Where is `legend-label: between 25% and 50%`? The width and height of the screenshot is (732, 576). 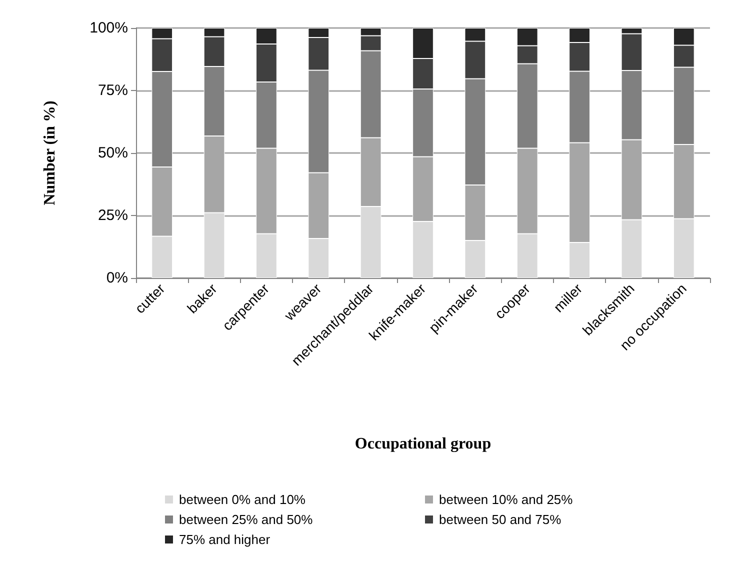
legend-label: between 25% and 50% is located at coordinates (246, 519).